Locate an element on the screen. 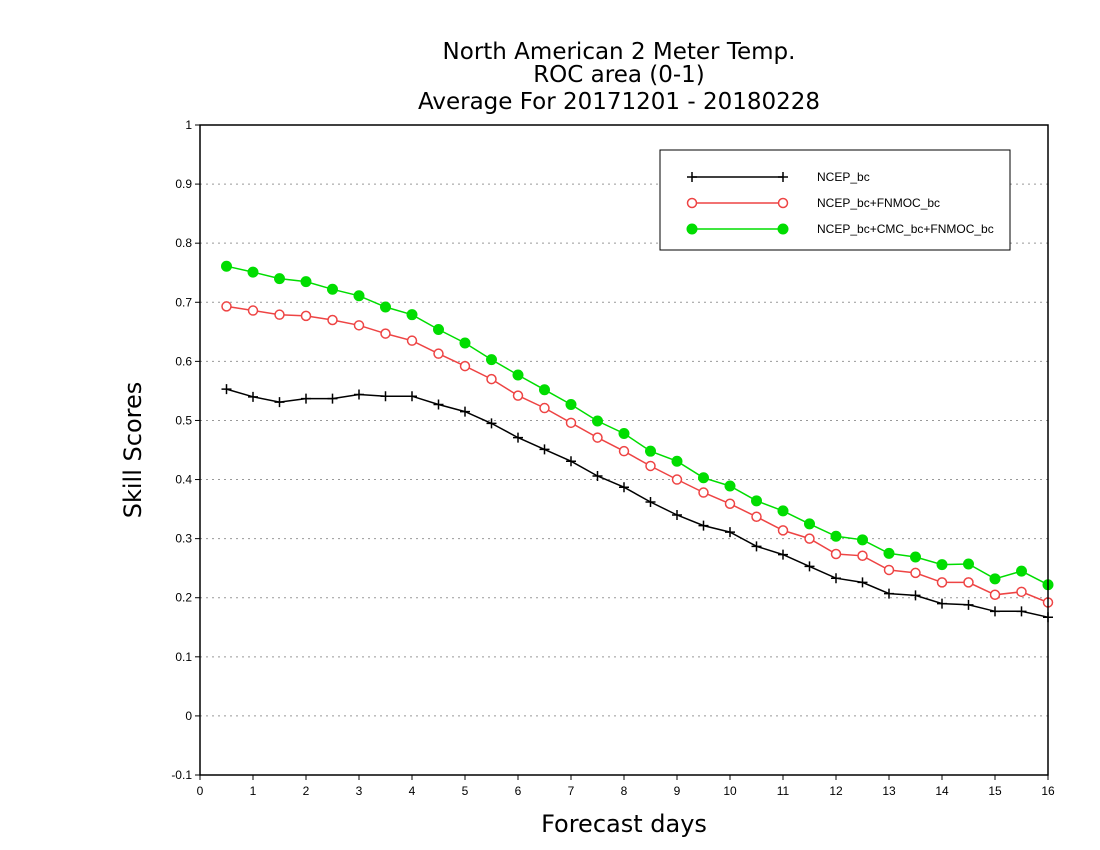 Image resolution: width=1100 pixels, height=850 pixels. legend-item-2: NCEP_bc+FNMOC_bc is located at coordinates (813, 203).